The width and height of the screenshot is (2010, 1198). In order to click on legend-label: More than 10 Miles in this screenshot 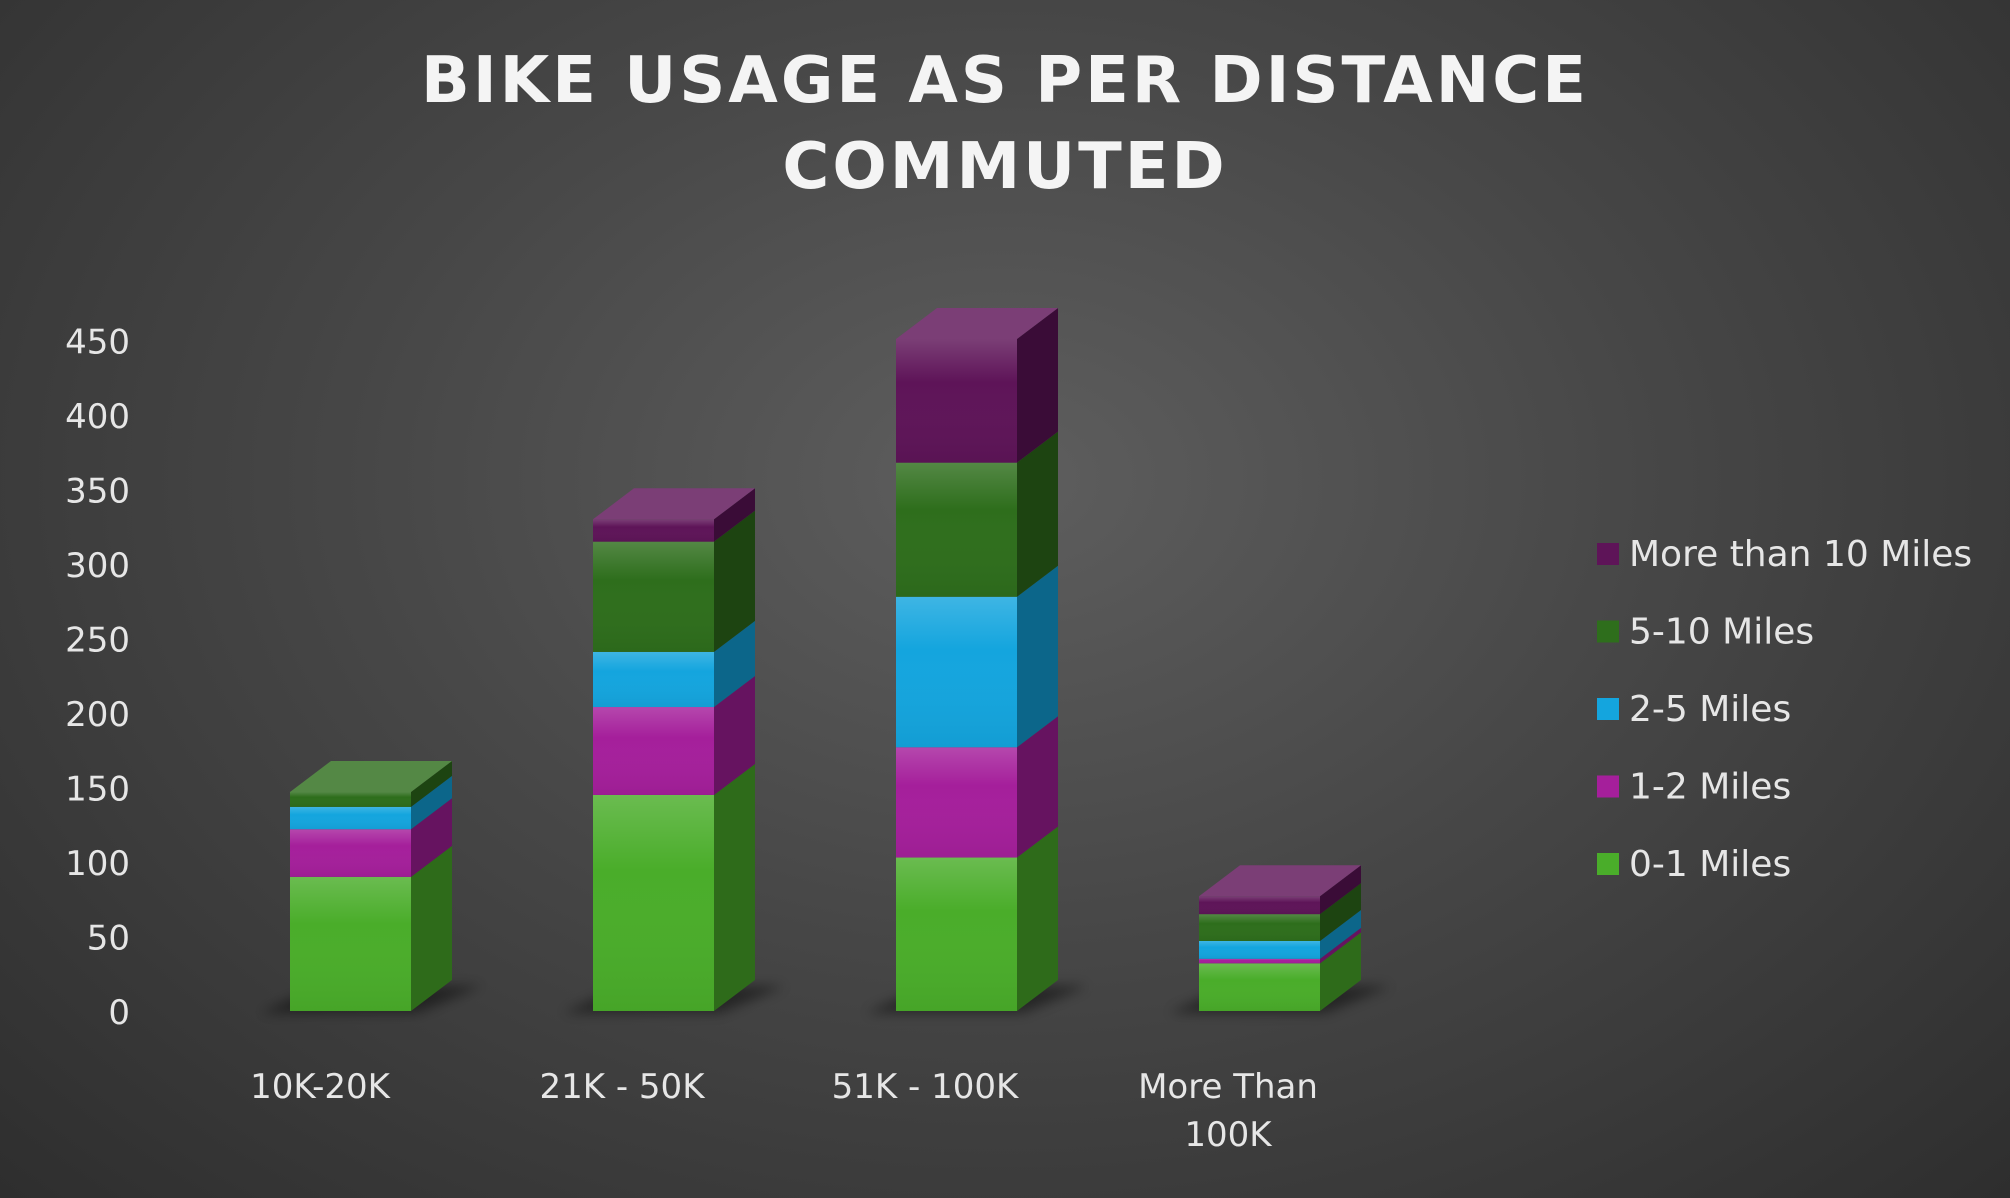, I will do `click(1800, 554)`.